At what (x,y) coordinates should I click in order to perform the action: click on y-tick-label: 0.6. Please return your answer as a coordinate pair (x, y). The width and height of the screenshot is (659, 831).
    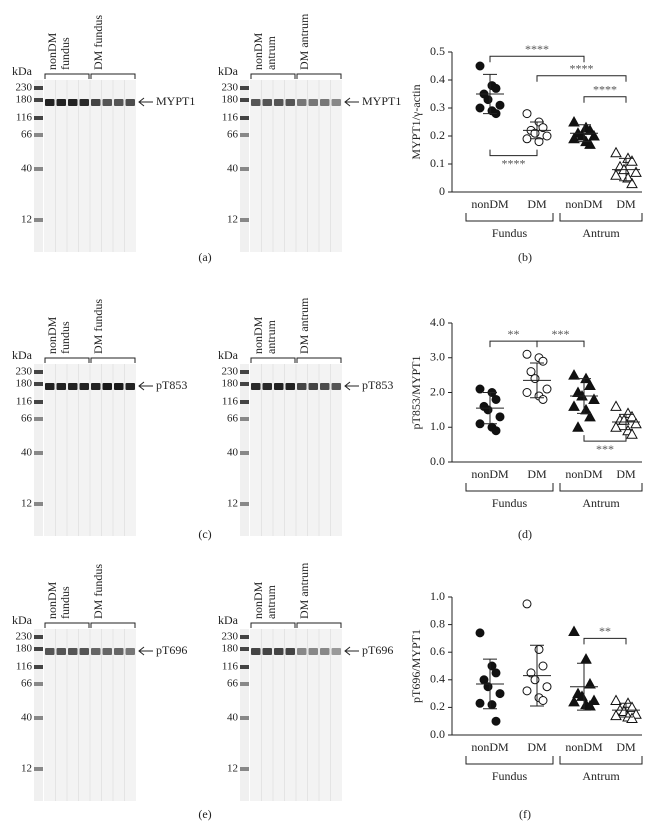
    Looking at the image, I should click on (437, 651).